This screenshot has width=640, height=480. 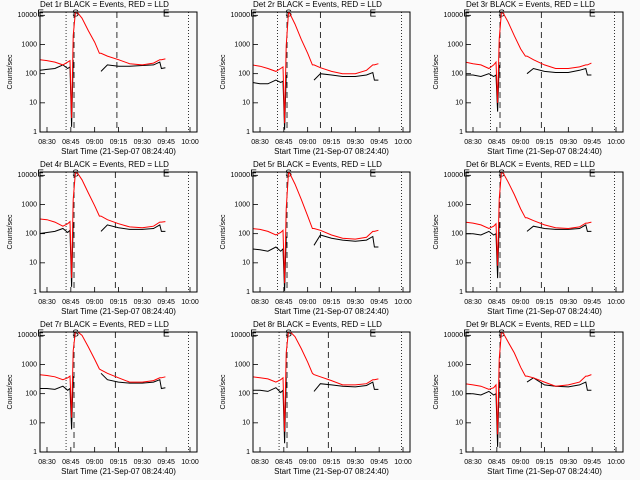 I want to click on panel-title: Det 7r BLACK = Events, RED = LLD, so click(x=104, y=324).